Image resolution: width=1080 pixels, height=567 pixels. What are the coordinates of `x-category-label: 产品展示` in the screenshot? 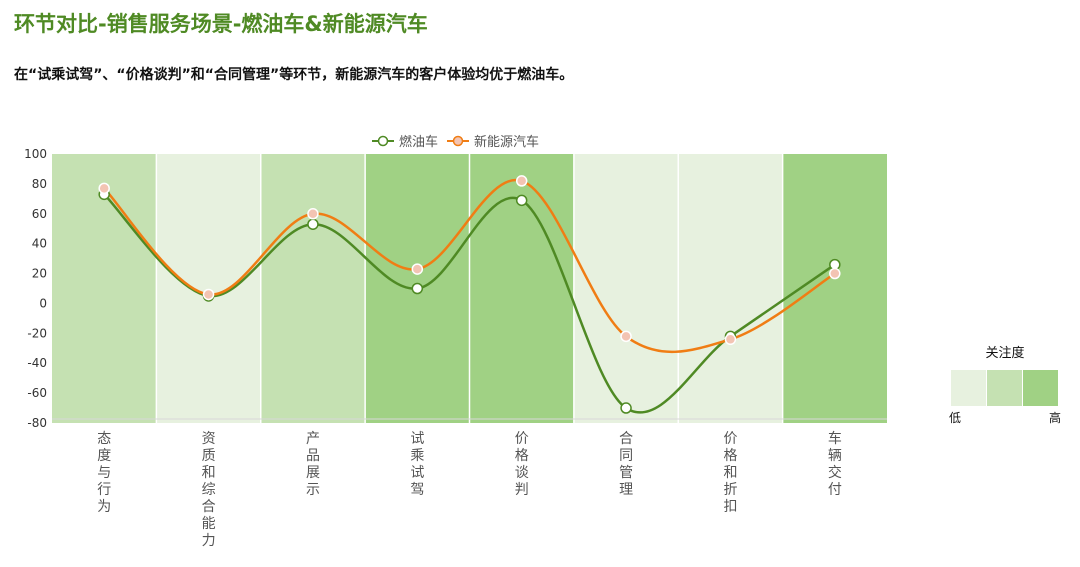 It's located at (313, 464).